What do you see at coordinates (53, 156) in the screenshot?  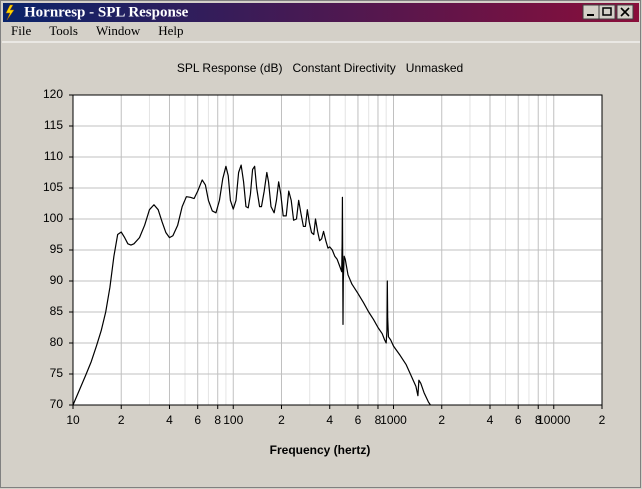 I see `y-tick-label: 110` at bounding box center [53, 156].